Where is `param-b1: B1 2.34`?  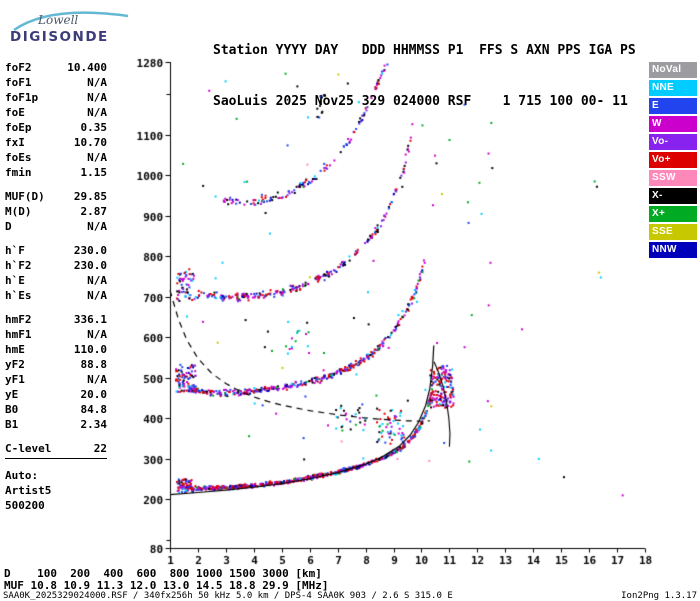 param-b1: B1 2.34 is located at coordinates (56, 424).